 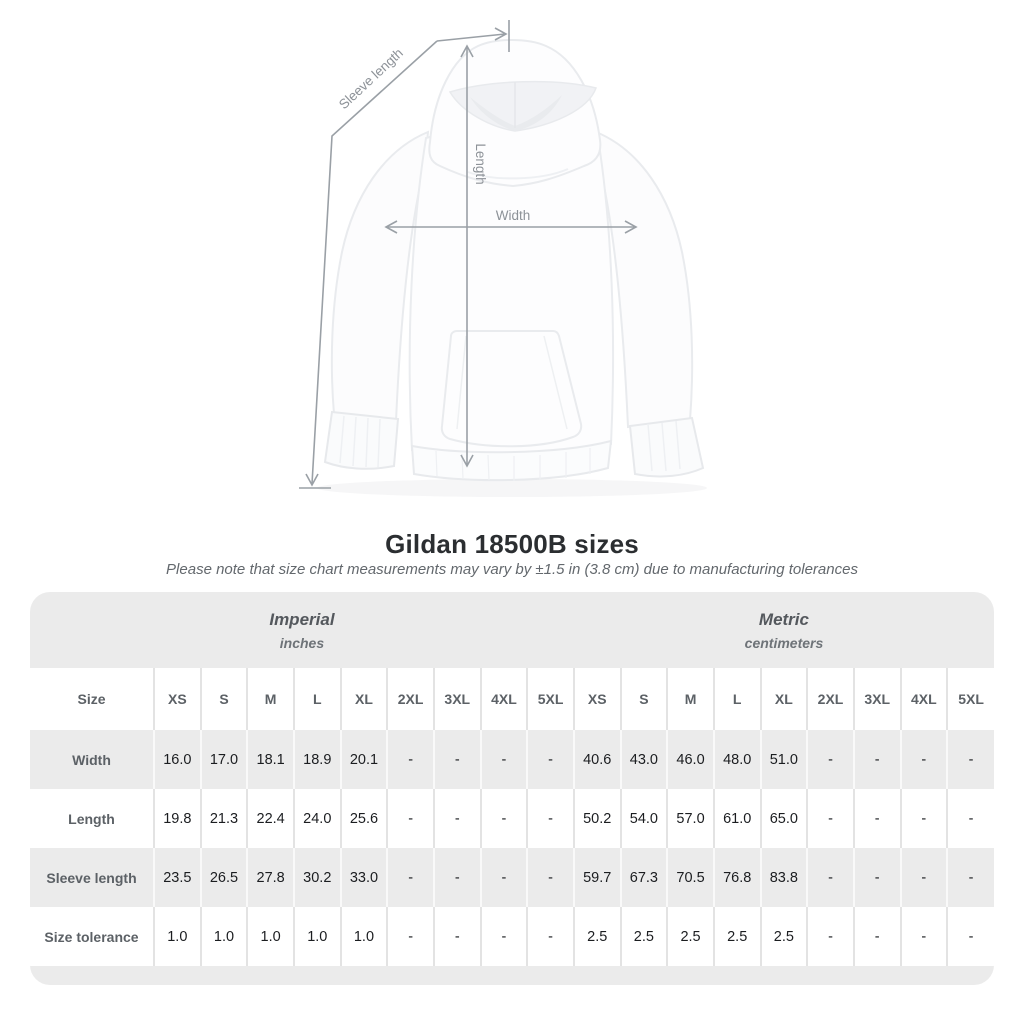 What do you see at coordinates (784, 642) in the screenshot?
I see `metric-unit-label: centimeters` at bounding box center [784, 642].